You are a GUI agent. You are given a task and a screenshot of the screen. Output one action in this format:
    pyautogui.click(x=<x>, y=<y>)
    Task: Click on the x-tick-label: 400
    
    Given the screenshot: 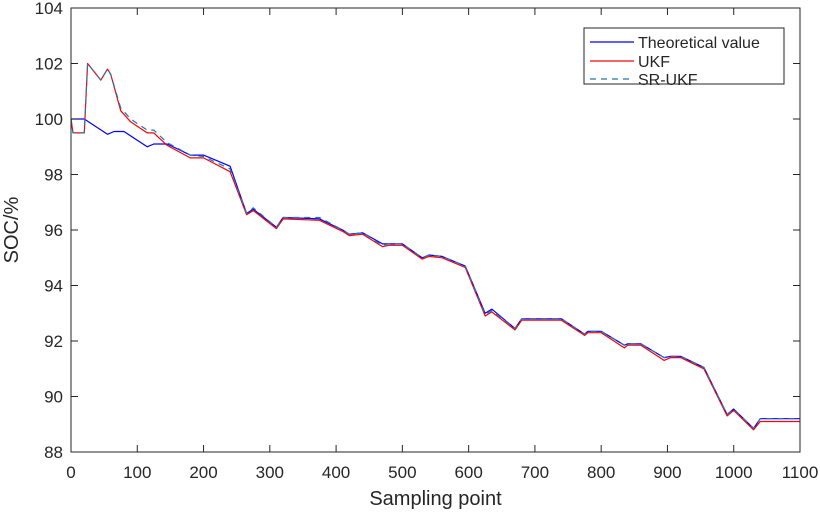 What is the action you would take?
    pyautogui.click(x=336, y=472)
    